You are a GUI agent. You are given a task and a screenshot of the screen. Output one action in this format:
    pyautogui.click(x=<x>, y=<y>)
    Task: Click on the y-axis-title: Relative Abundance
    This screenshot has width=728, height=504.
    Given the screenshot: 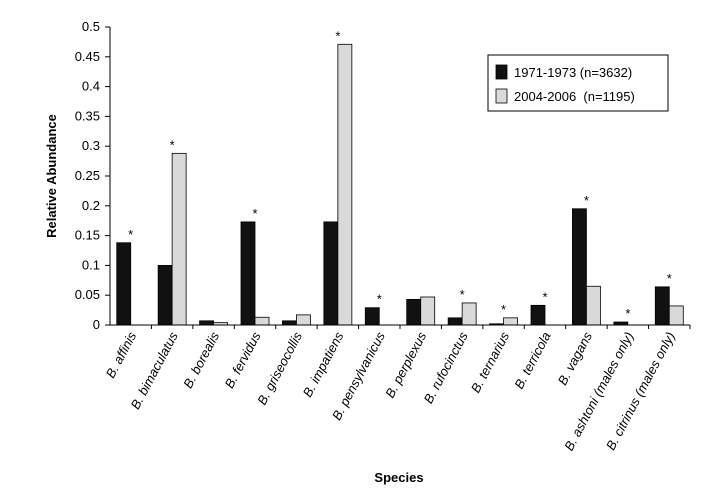 What is the action you would take?
    pyautogui.click(x=51, y=176)
    